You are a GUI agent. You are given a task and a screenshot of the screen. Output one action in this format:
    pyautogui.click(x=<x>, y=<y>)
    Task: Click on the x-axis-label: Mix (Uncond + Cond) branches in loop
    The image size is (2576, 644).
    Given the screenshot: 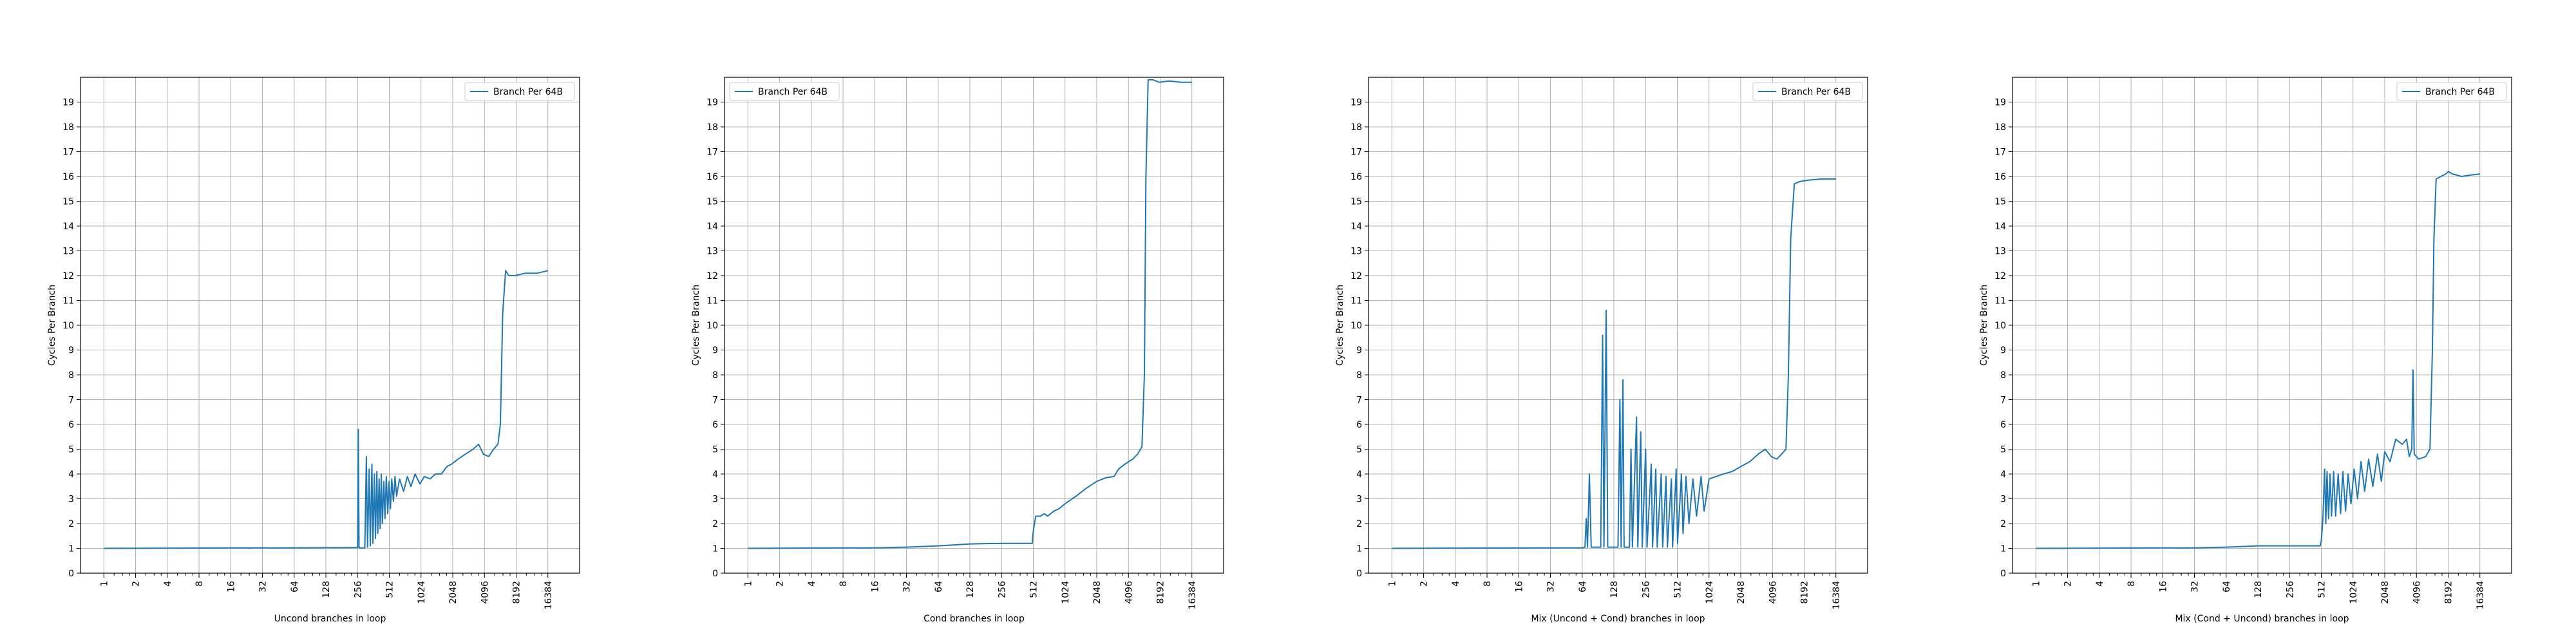 What is the action you would take?
    pyautogui.click(x=1618, y=619)
    